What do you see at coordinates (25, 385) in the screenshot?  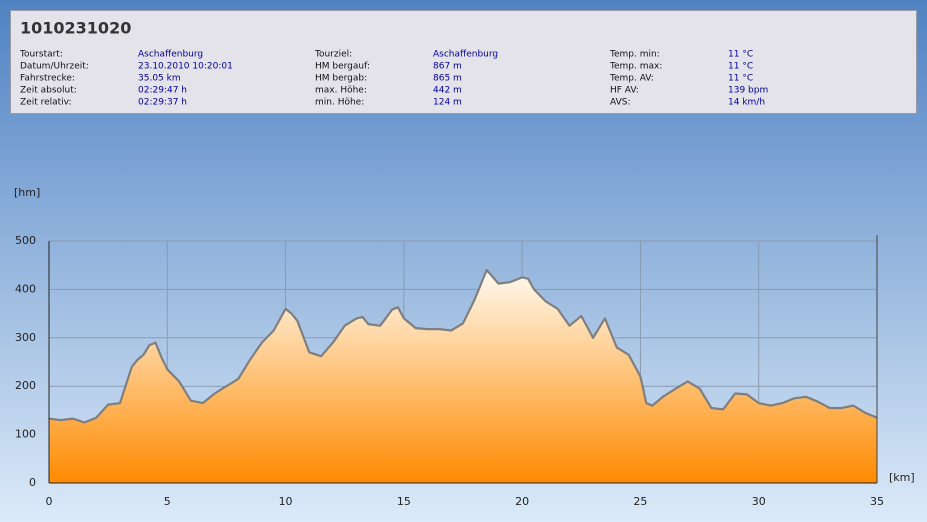 I see `y-tick-label: 200` at bounding box center [25, 385].